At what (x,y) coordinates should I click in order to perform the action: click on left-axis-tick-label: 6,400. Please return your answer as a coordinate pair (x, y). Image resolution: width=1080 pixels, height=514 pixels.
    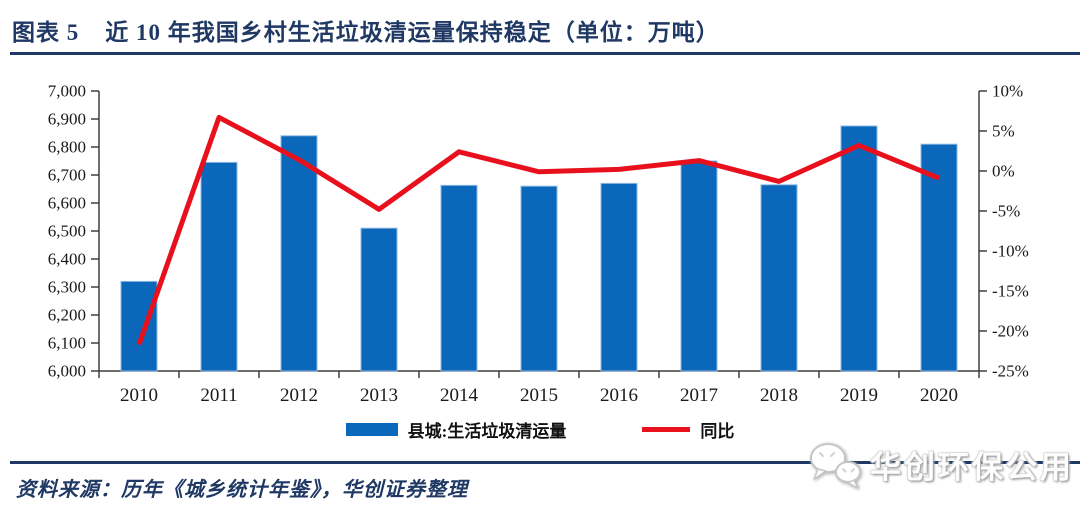
    Looking at the image, I should click on (67, 259).